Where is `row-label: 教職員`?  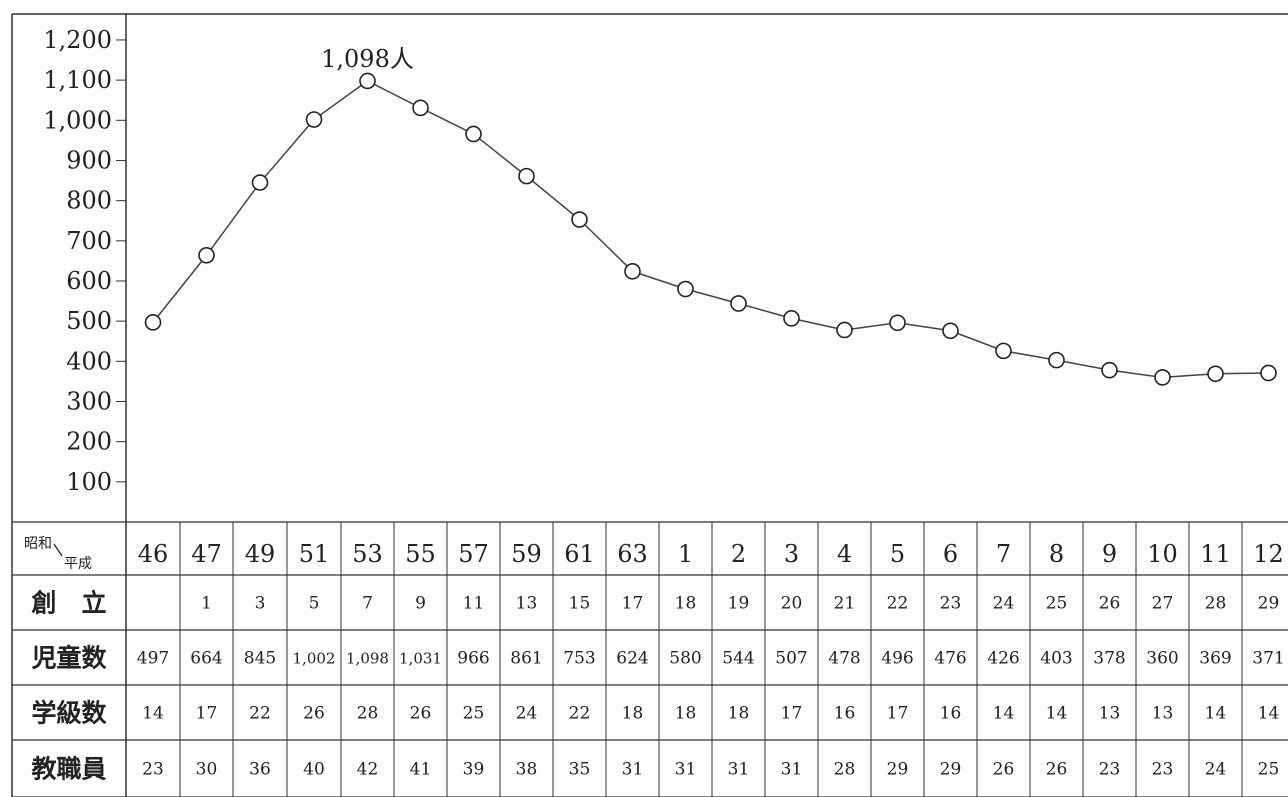 row-label: 教職員 is located at coordinates (68, 769).